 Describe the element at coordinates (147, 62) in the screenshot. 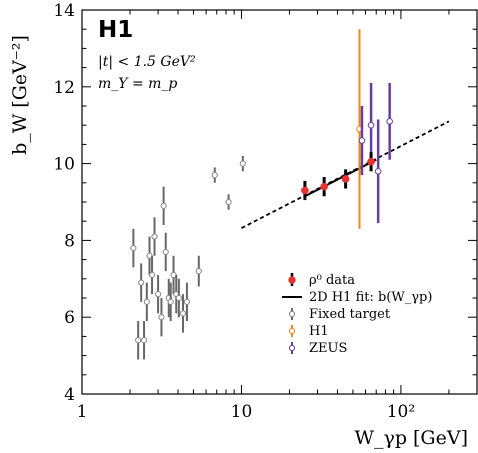

I see `annotation-t: |t| < 1.5 GeV²` at that location.